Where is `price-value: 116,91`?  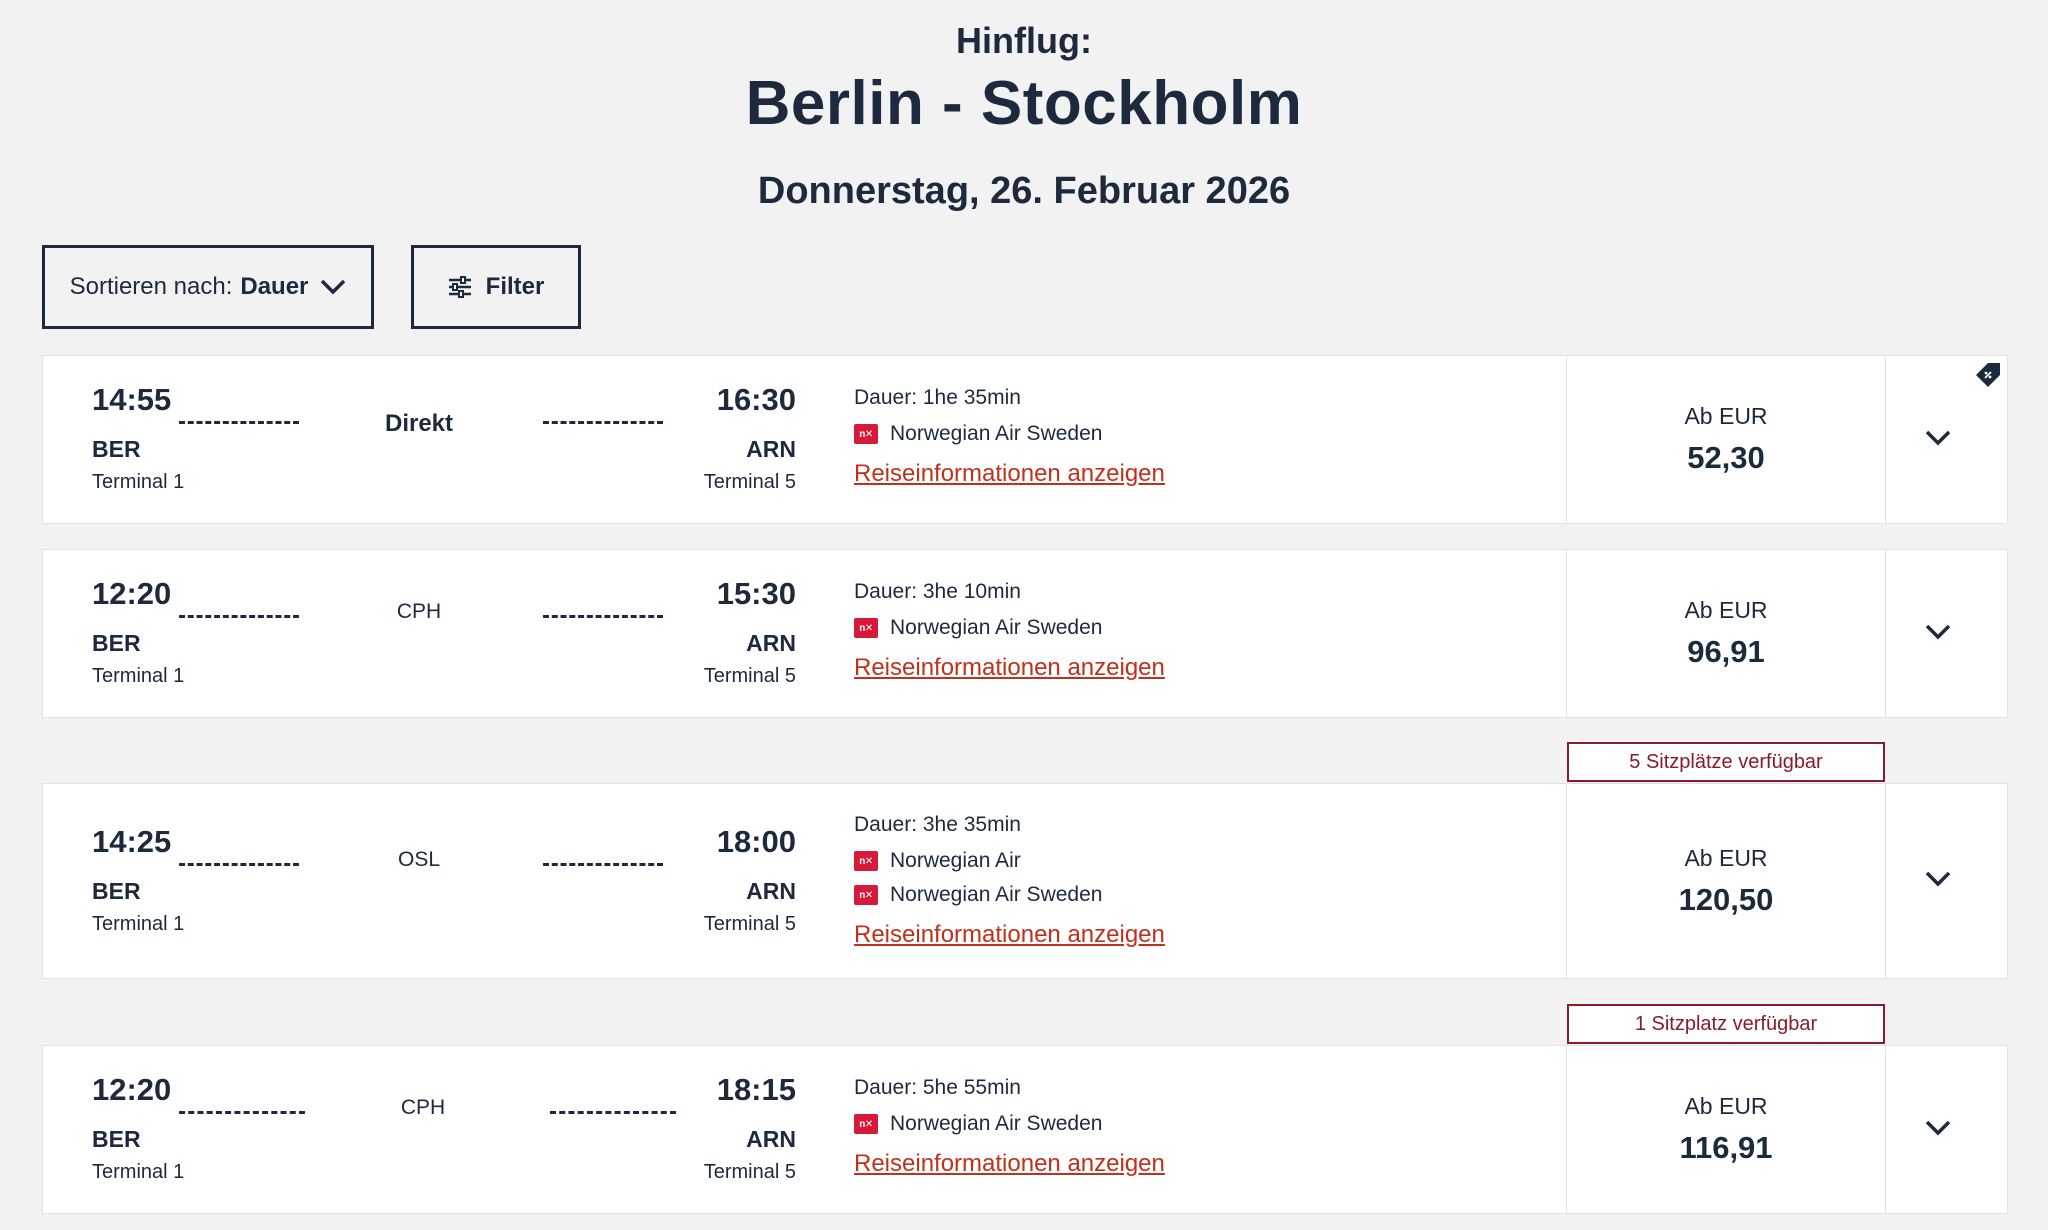 price-value: 116,91 is located at coordinates (1726, 1147).